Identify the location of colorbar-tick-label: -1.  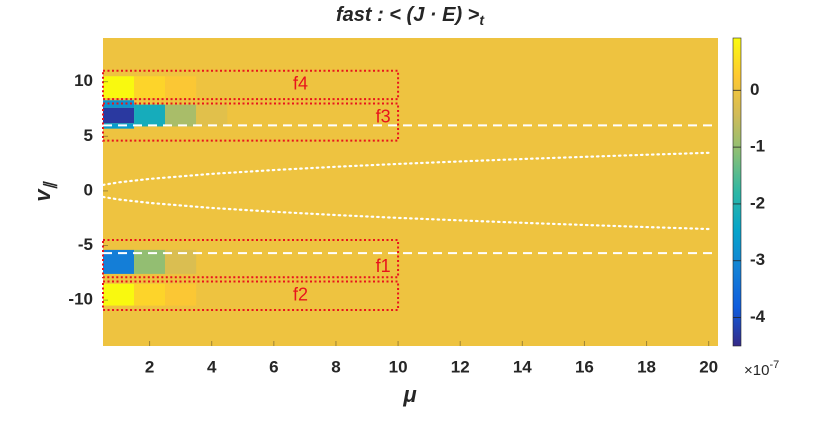
(757, 146).